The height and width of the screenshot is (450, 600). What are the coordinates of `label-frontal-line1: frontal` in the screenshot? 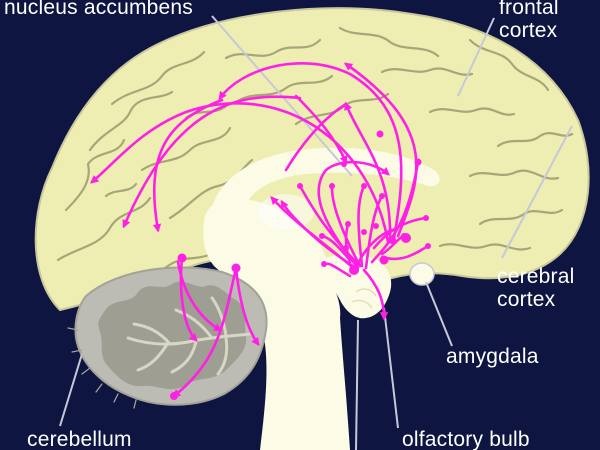 It's located at (529, 9).